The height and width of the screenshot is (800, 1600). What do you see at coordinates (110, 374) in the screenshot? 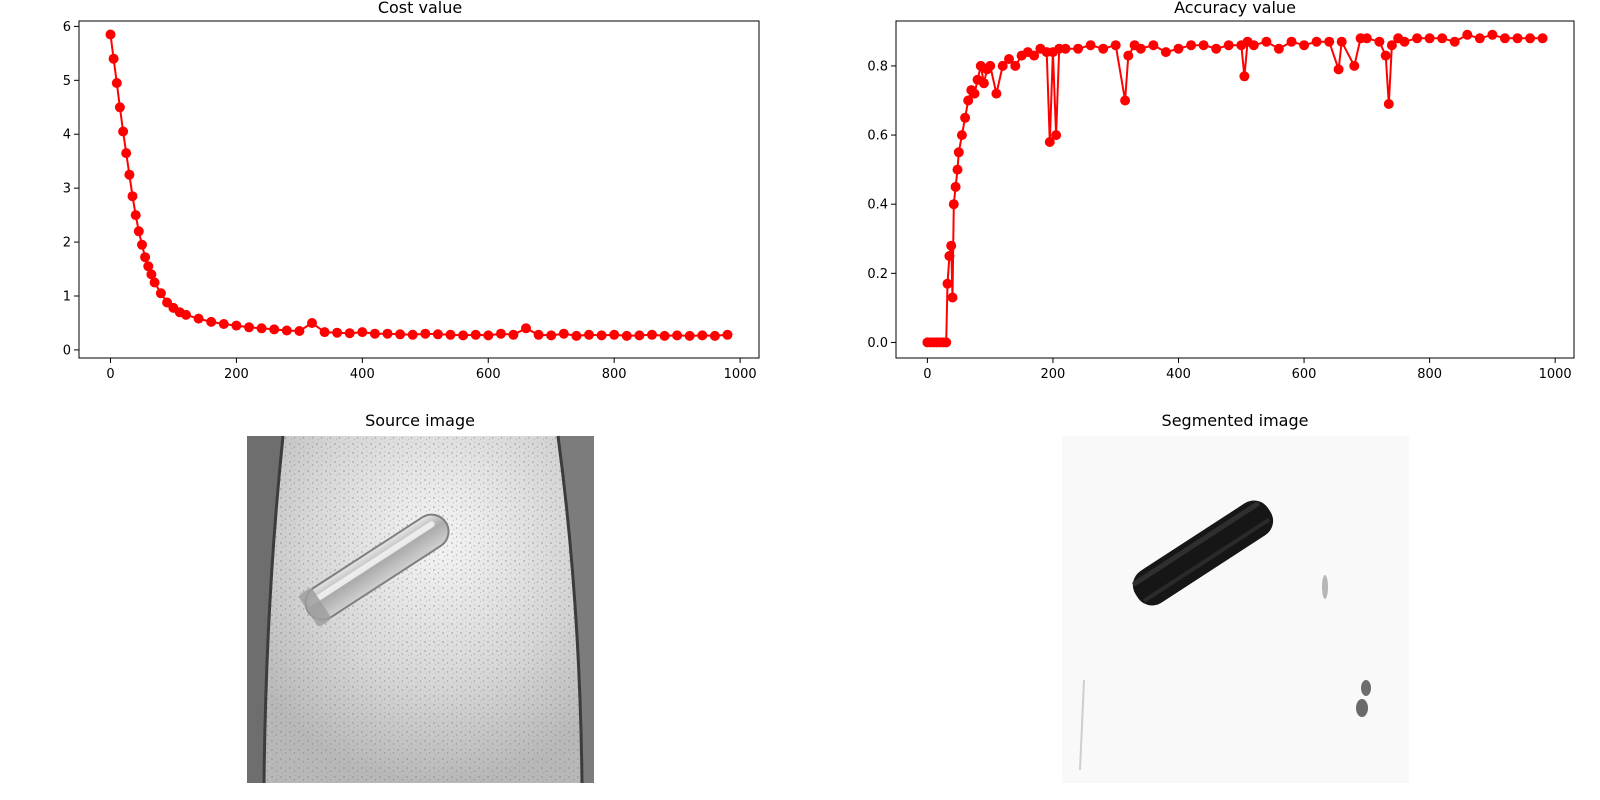
I see `cost-x-tick-label: 0` at bounding box center [110, 374].